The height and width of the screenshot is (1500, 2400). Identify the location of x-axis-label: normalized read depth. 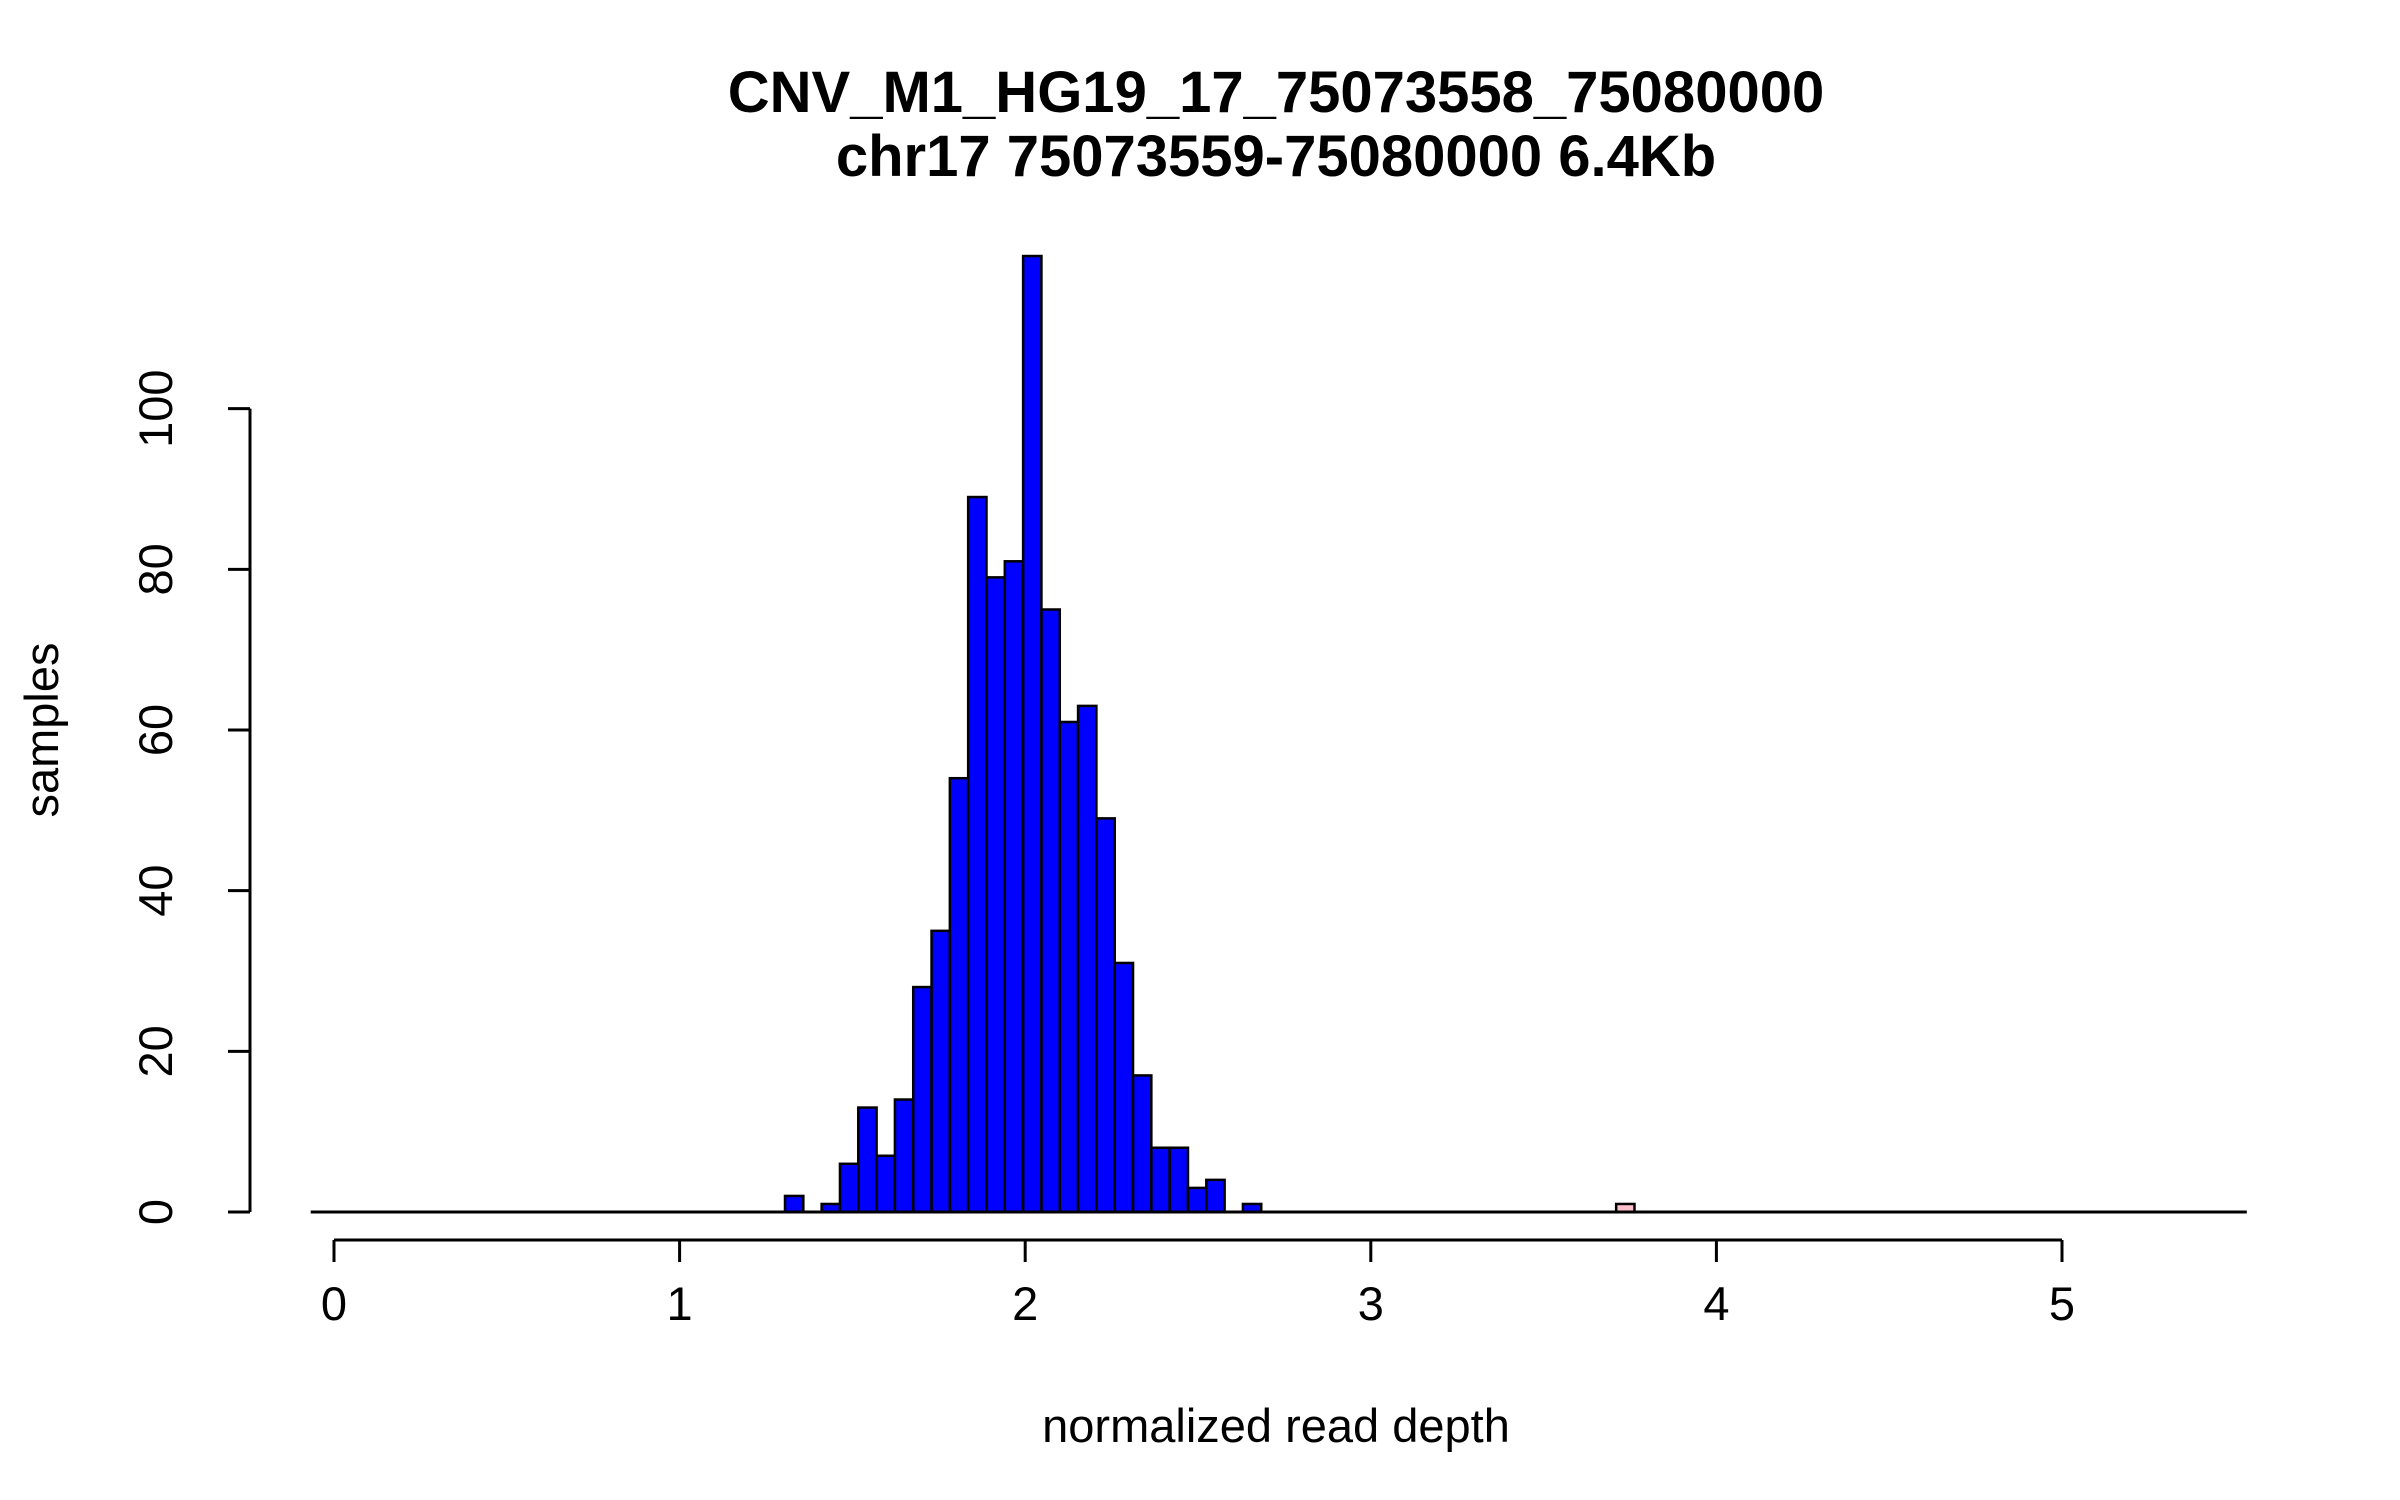
(1276, 1425).